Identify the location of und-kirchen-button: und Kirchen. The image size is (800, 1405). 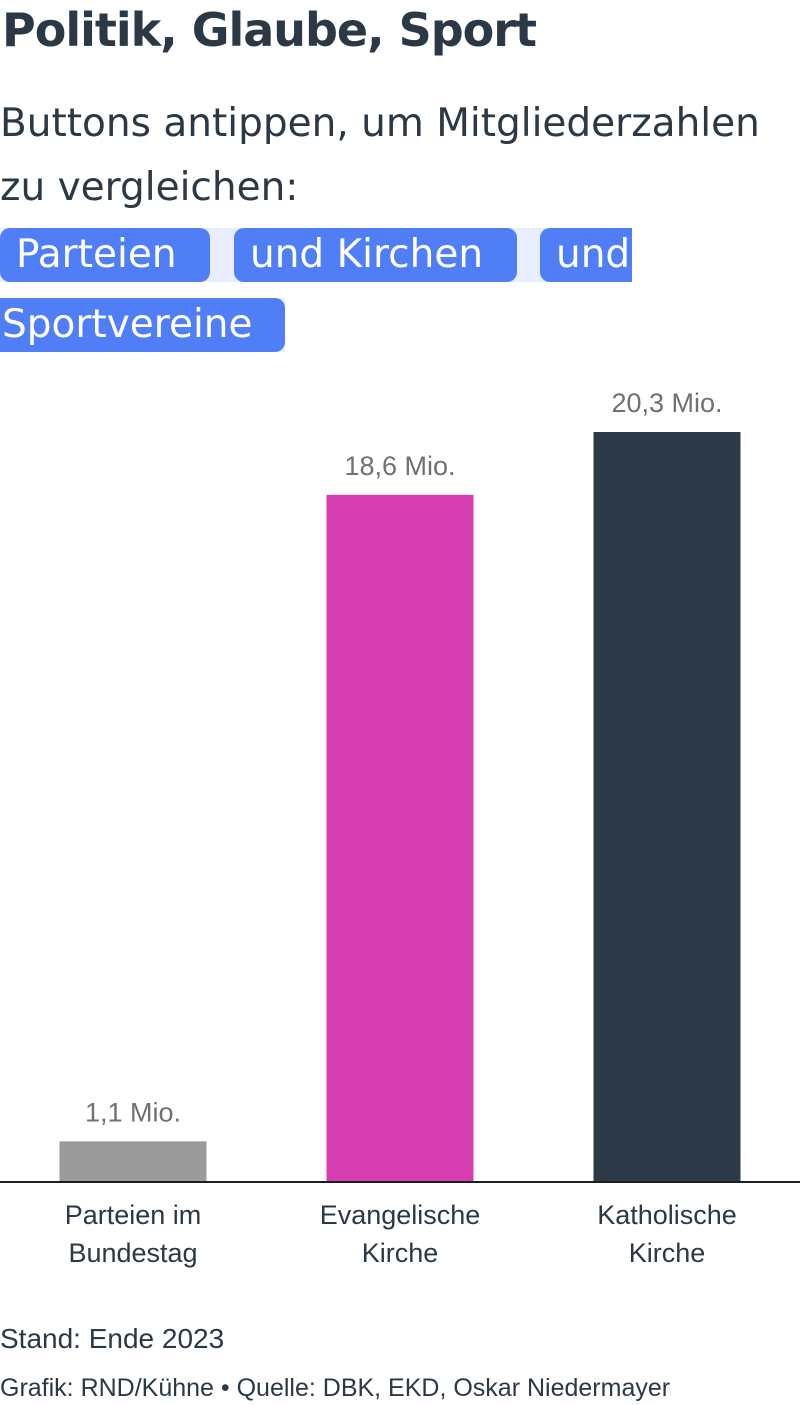
(375, 255).